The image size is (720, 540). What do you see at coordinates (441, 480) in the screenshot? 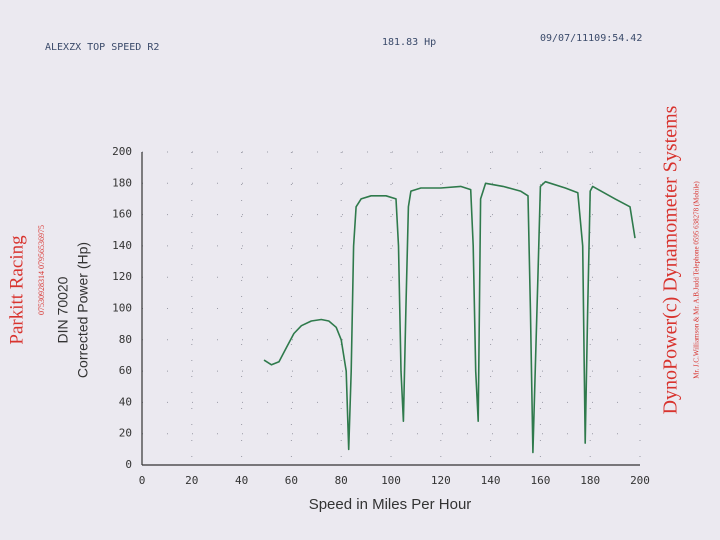
I see `x-tick-label: 120` at bounding box center [441, 480].